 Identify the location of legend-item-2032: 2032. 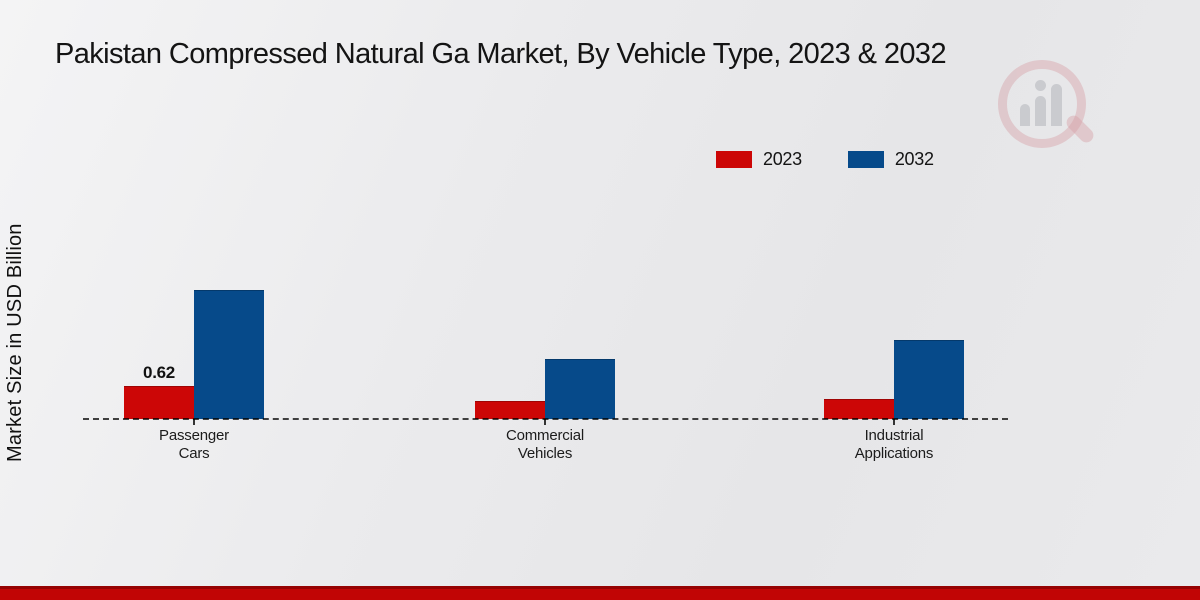
(890, 159).